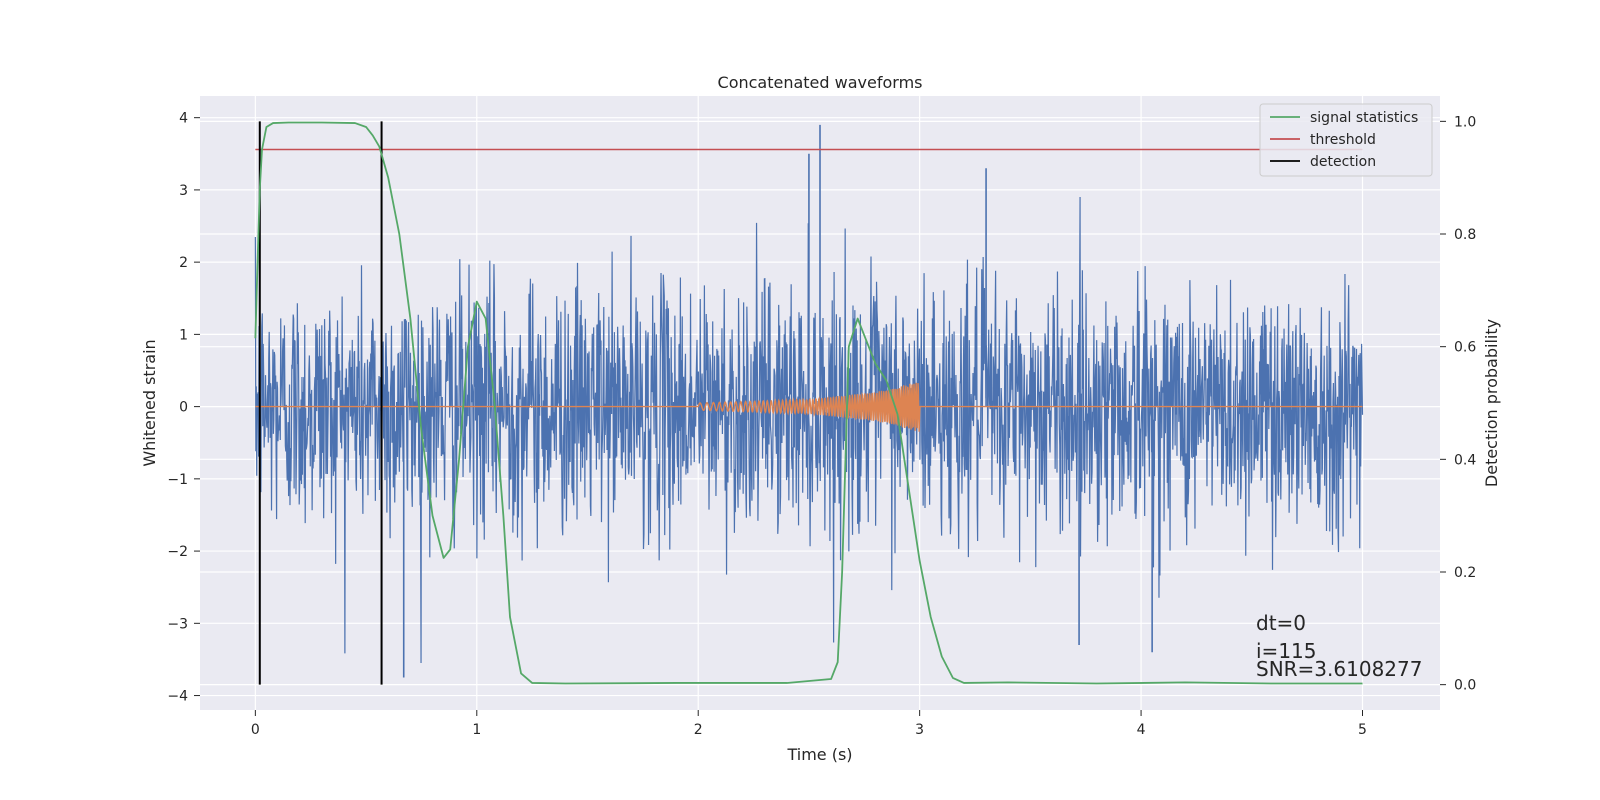 This screenshot has width=1600, height=800. Describe the element at coordinates (1465, 573) in the screenshot. I see `y2-tick-label: 0.2` at that location.